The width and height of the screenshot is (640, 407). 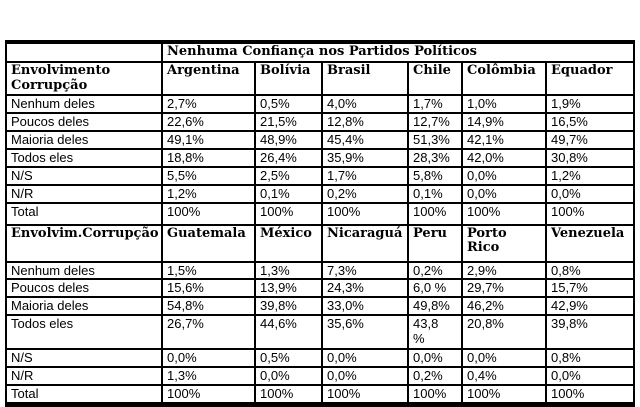 I want to click on data-cell: 49,8%, so click(x=435, y=306).